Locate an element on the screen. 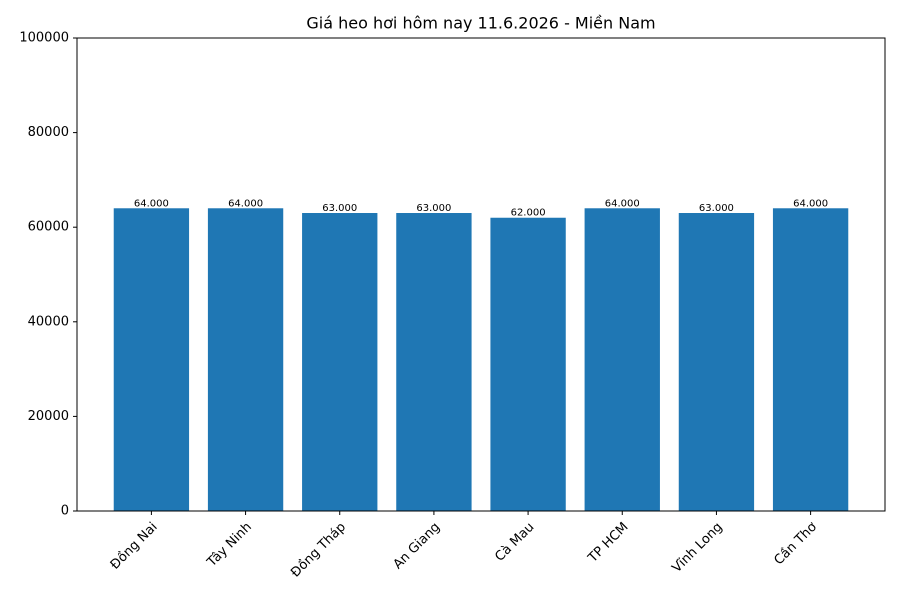 This screenshot has width=900, height=600. chart-title: Giá heo hơi hôm nay 11.6.2026 - Miền Nam is located at coordinates (480, 23).